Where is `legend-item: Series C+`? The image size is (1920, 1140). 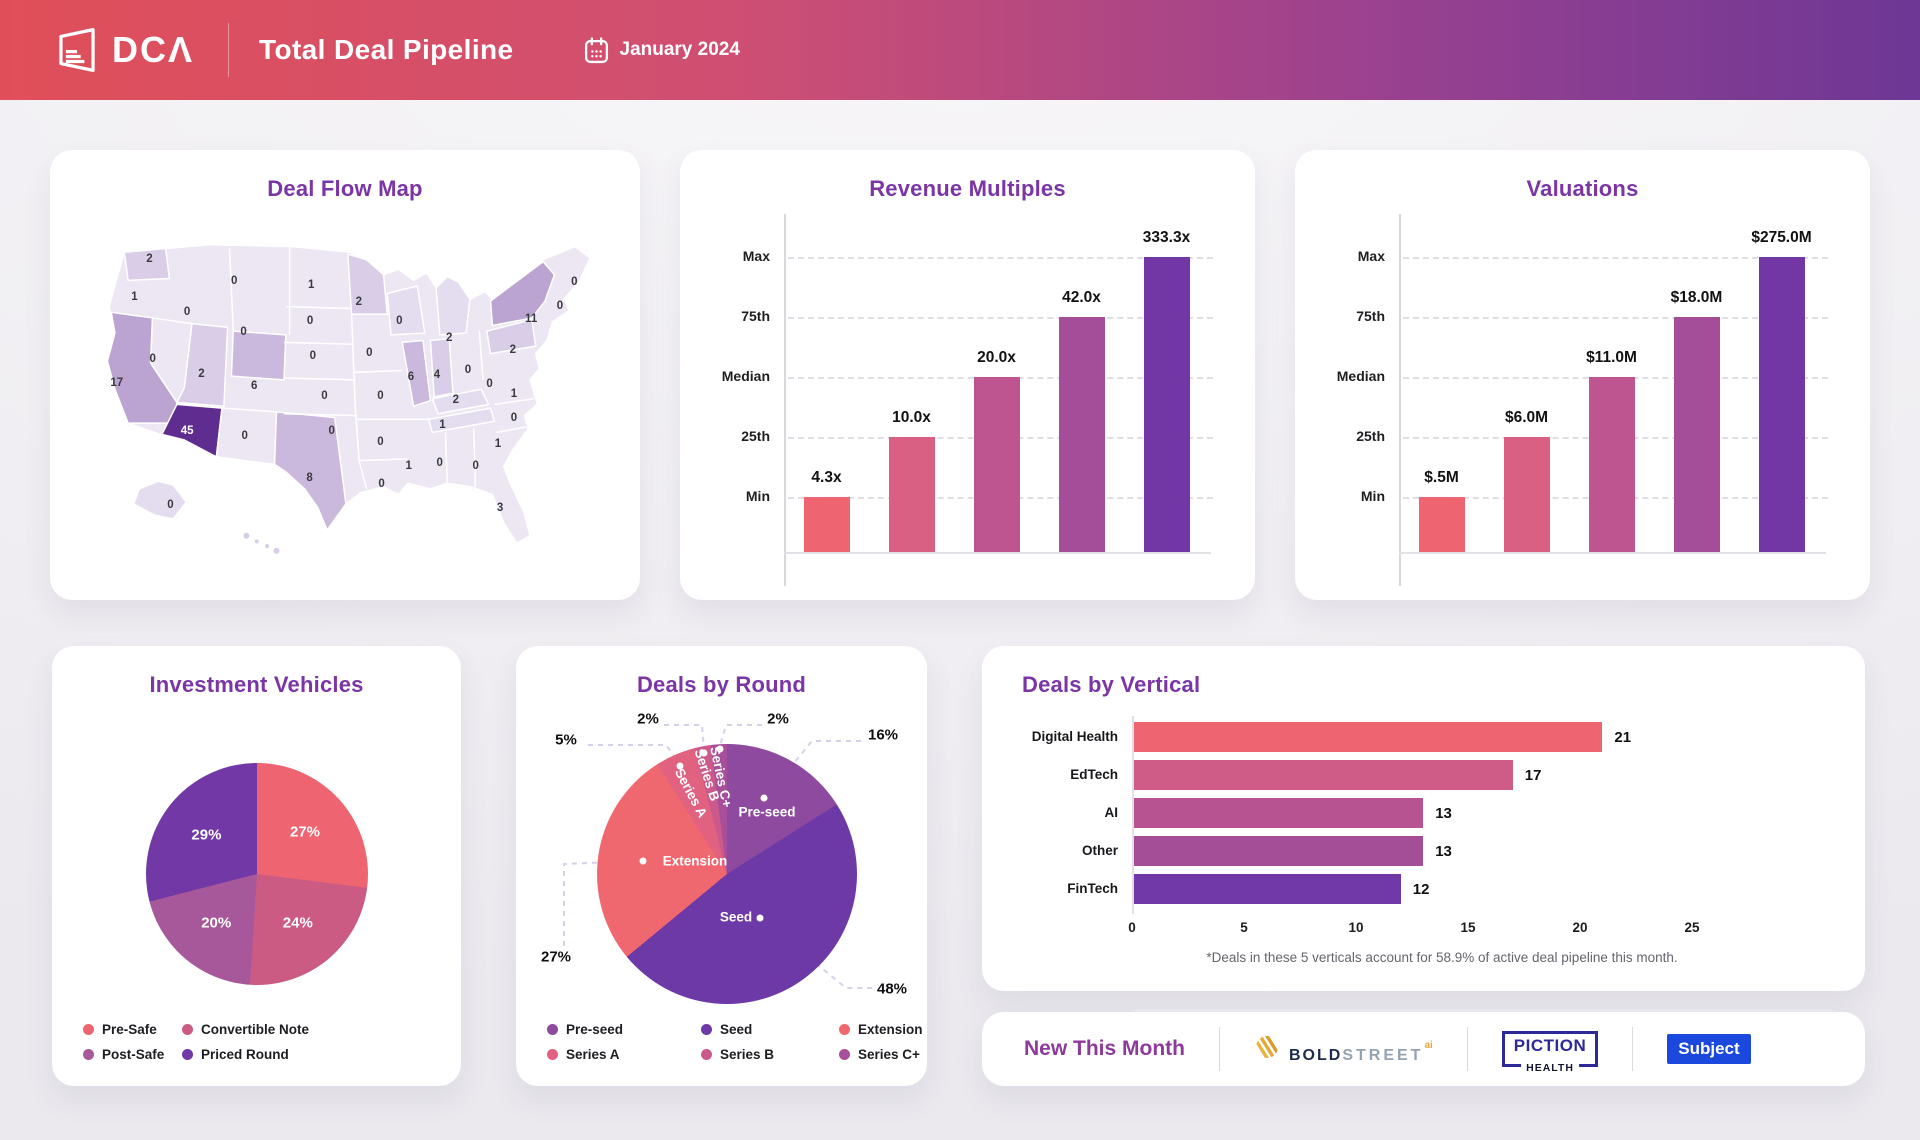
legend-item: Series C+ is located at coordinates (883, 1054).